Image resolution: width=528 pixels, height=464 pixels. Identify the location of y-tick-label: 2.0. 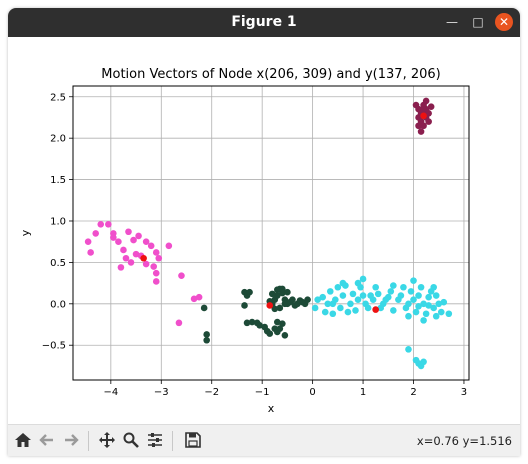
(58, 139).